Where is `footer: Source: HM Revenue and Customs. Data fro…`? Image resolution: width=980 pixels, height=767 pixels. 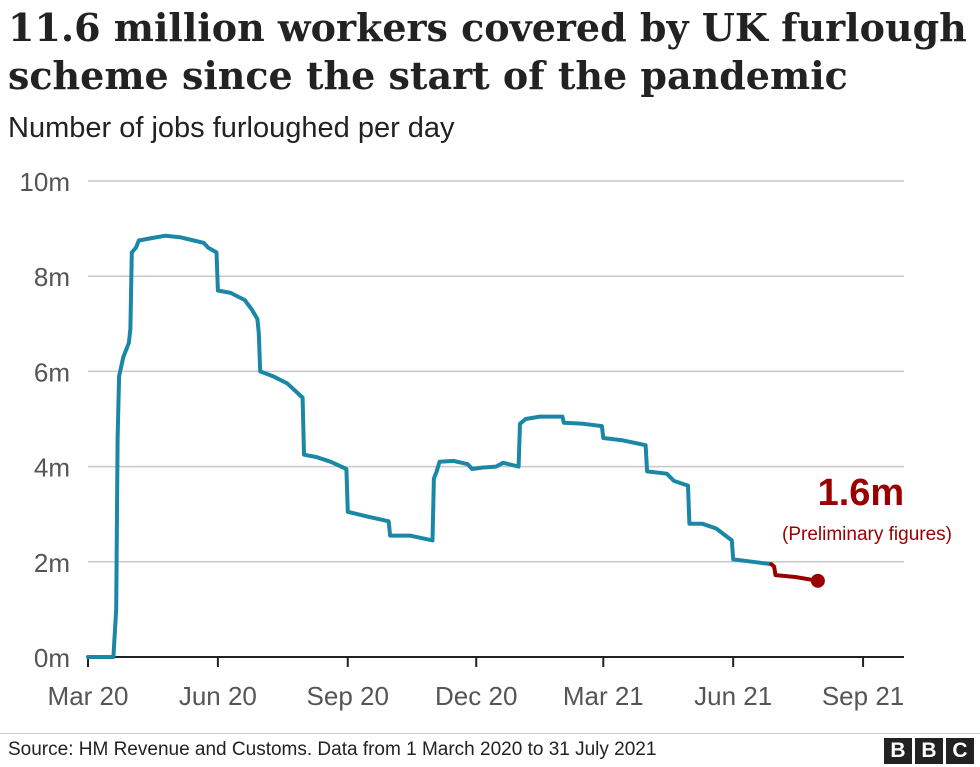
footer: Source: HM Revenue and Customs. Data fro… is located at coordinates (490, 750).